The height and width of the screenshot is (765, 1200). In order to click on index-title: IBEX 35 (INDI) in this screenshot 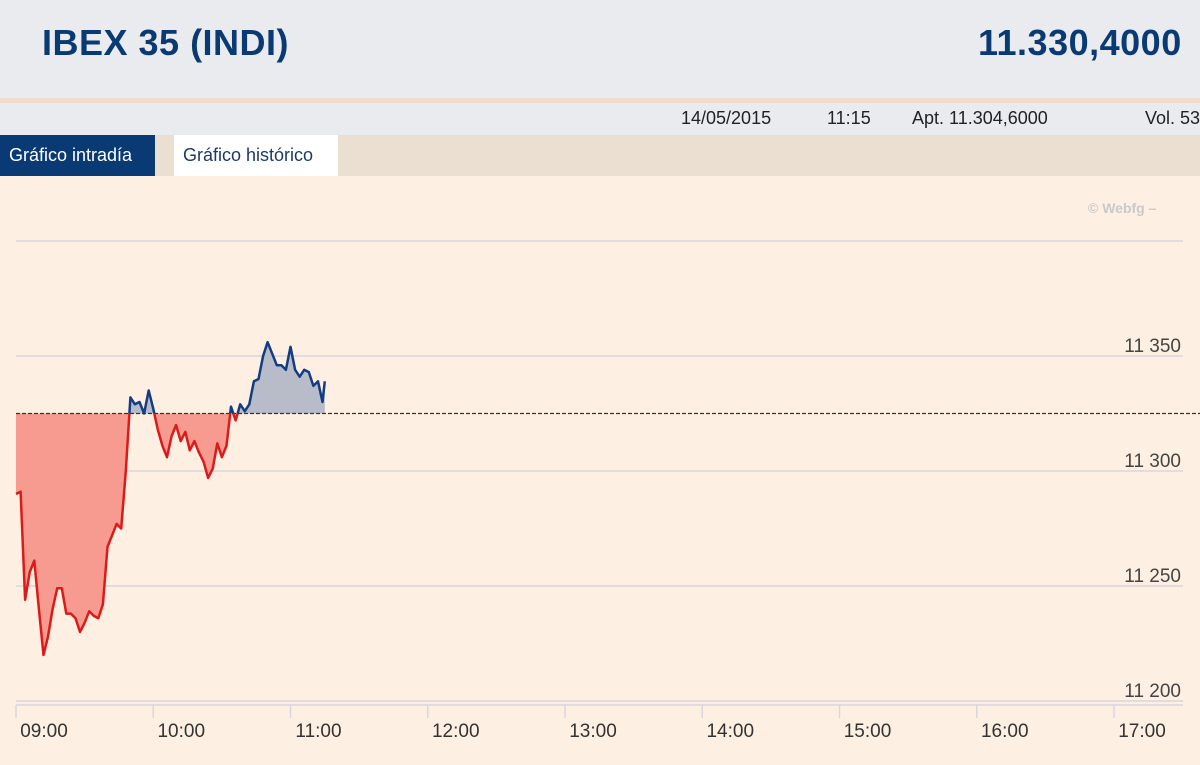, I will do `click(166, 42)`.